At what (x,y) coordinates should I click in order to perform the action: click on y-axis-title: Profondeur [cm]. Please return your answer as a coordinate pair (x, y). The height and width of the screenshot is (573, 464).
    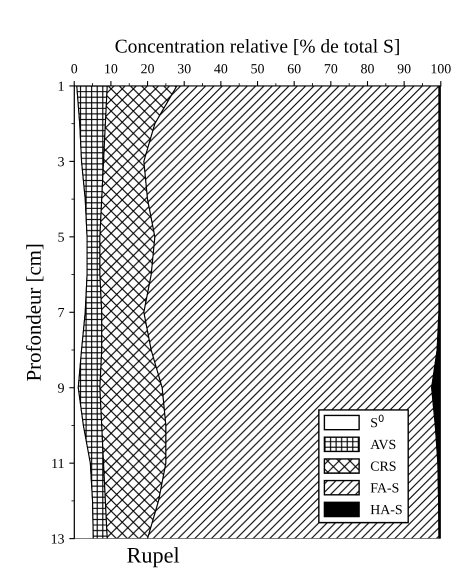
    Looking at the image, I should click on (35, 312).